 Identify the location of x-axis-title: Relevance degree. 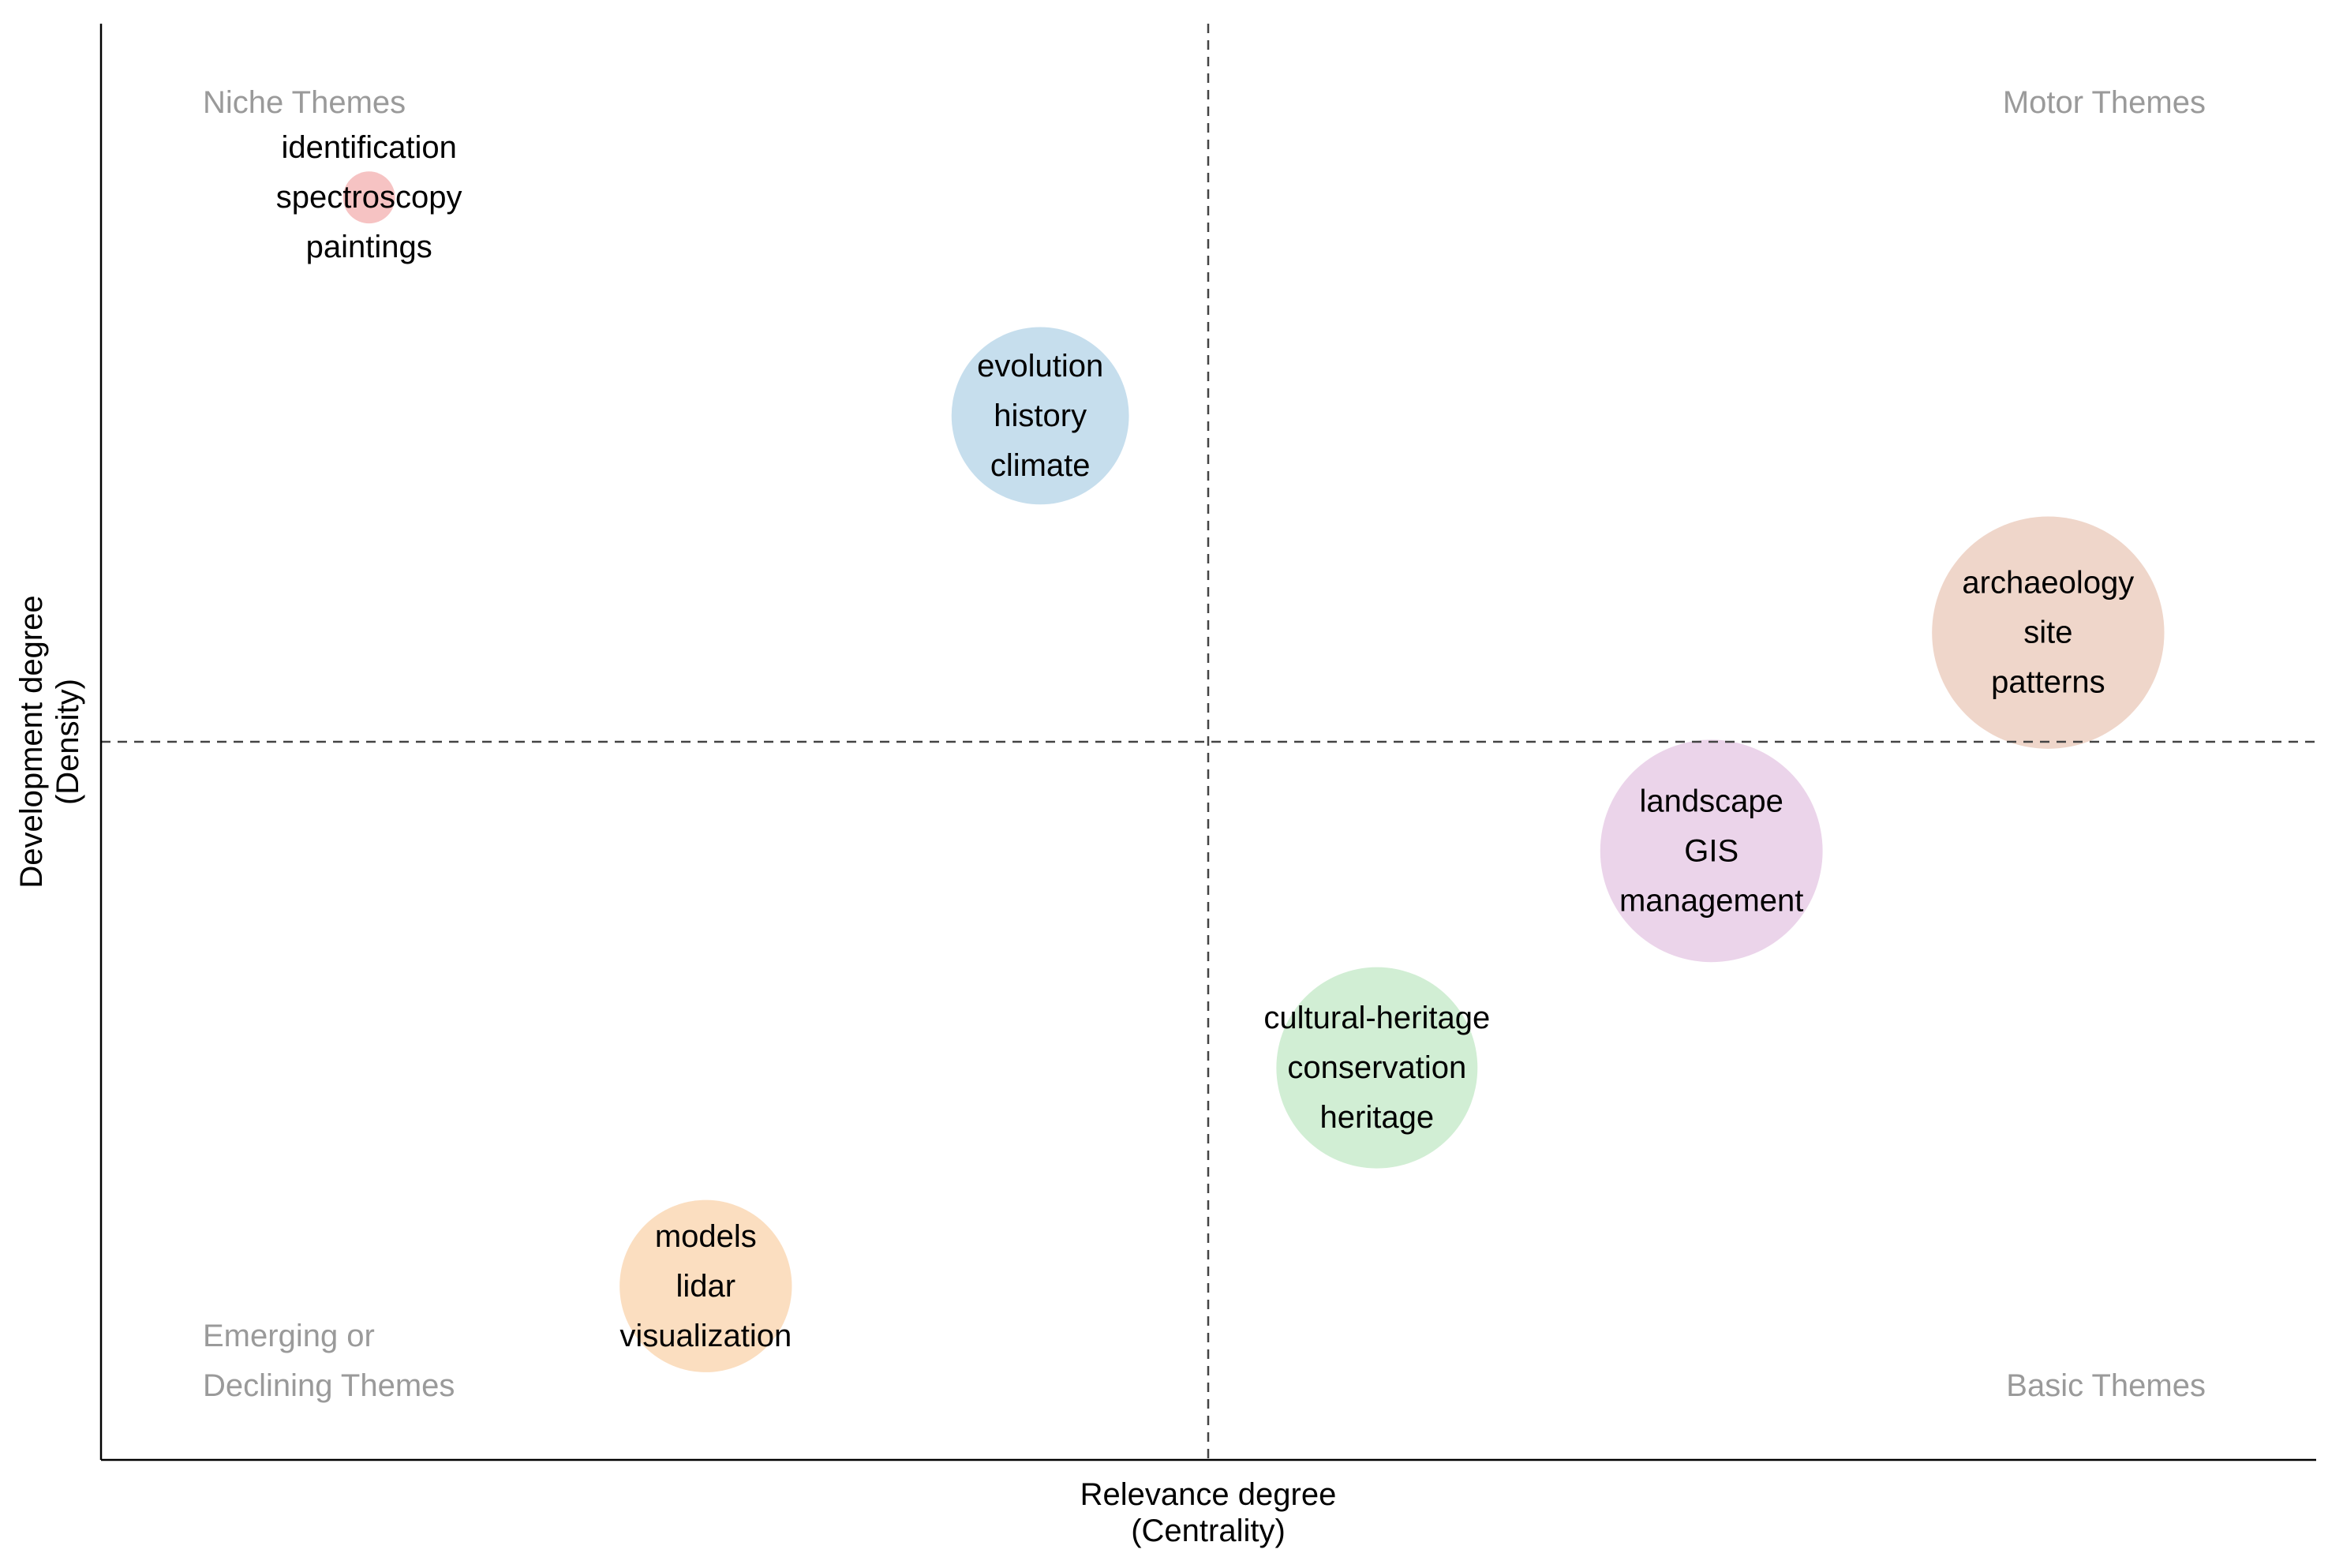
(1208, 1495).